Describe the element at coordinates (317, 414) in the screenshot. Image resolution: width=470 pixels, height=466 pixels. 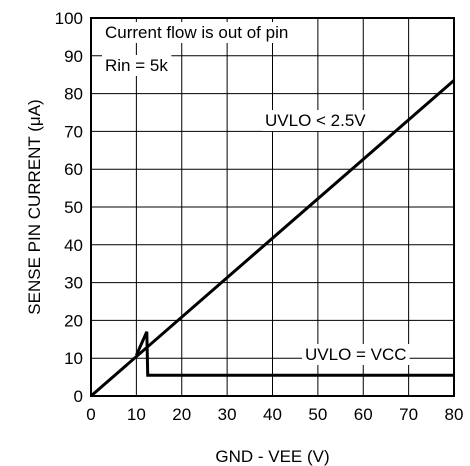
I see `x-tick-label: 50` at that location.